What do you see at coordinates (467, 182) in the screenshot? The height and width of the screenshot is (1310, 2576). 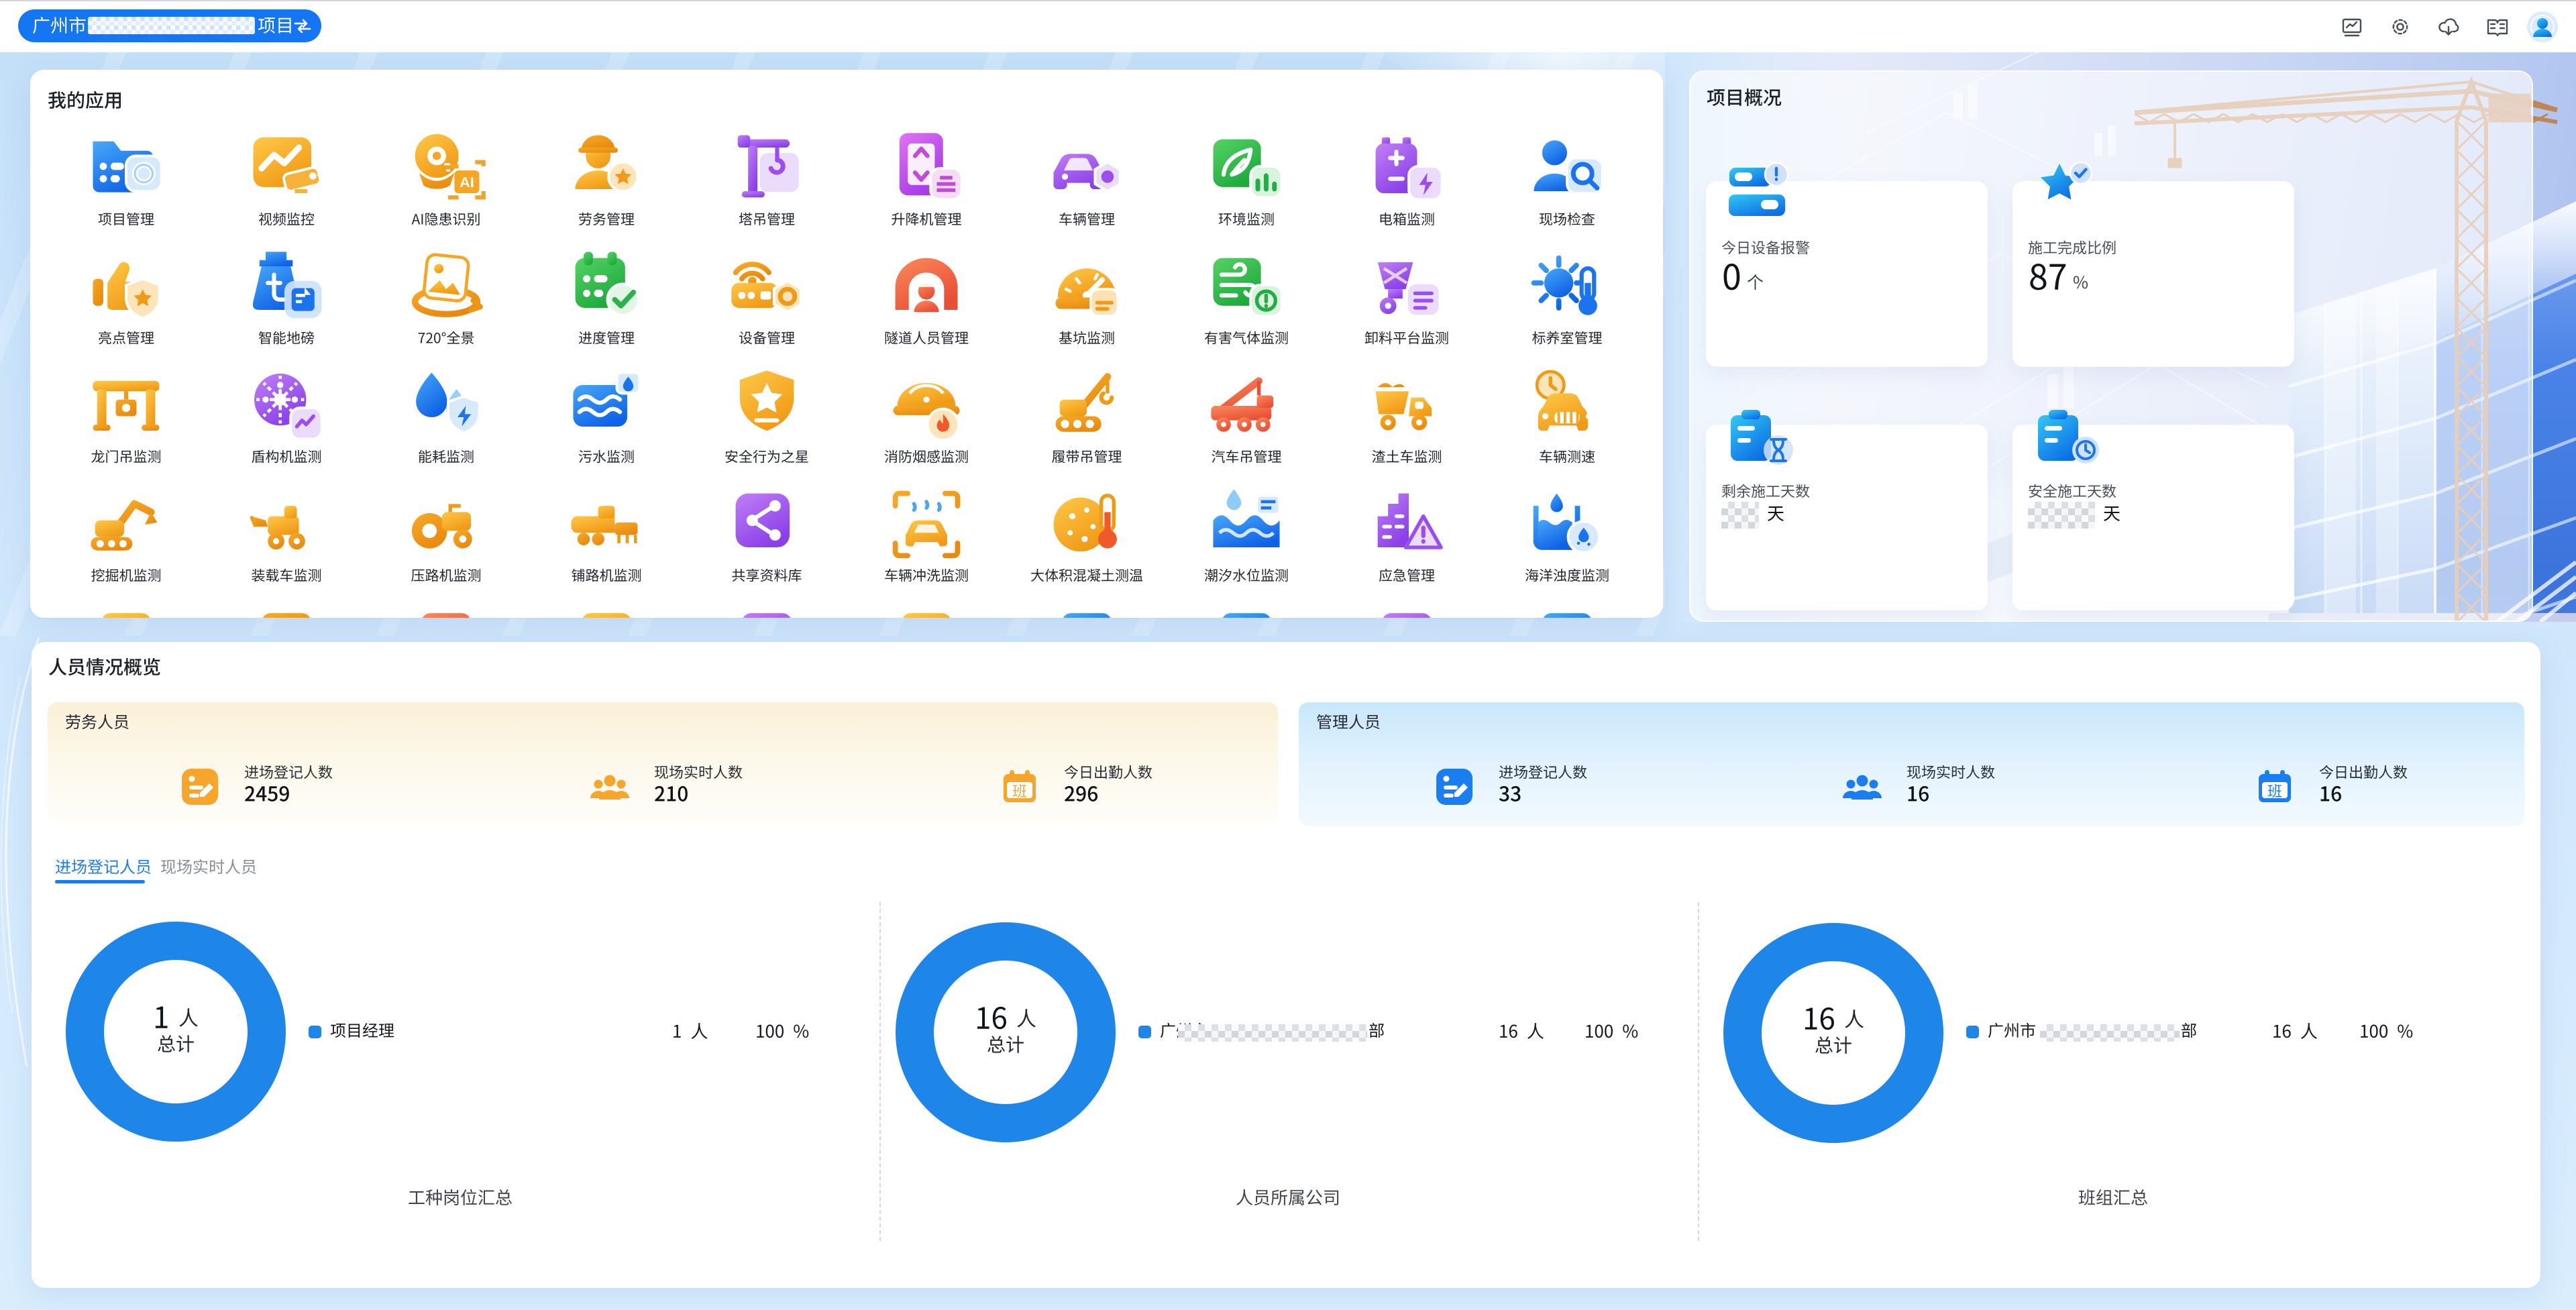 I see `svg-text: AI` at bounding box center [467, 182].